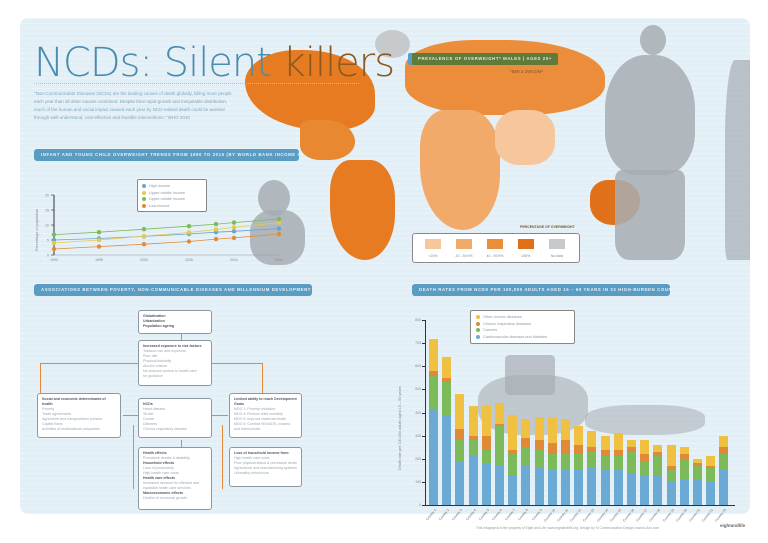 Image resolution: width=768 pixels, height=543 pixels. I want to click on legend-label: 20 - 39.9%, so click(464, 256).